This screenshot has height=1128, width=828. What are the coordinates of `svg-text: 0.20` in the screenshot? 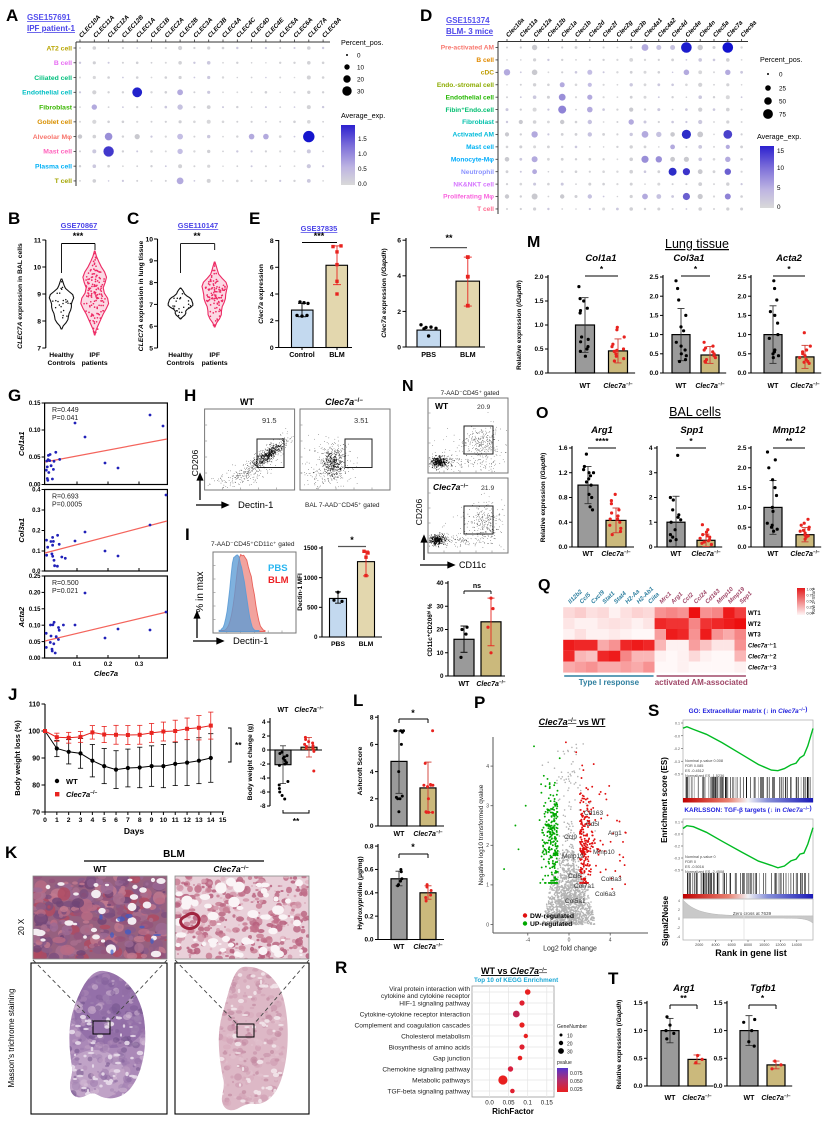 It's located at (35, 594).